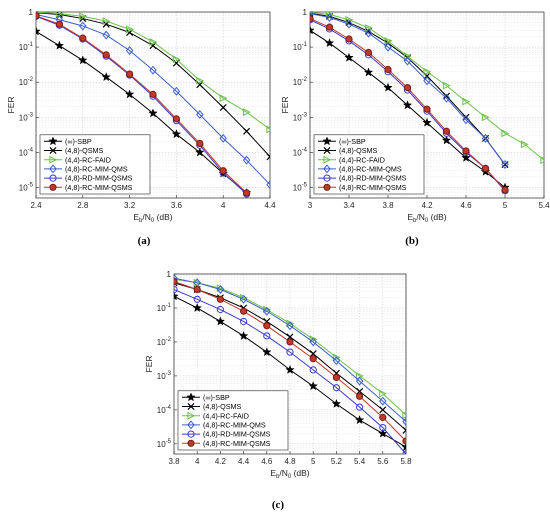 This screenshot has width=550, height=518. Describe the element at coordinates (26, 47) in the screenshot. I see `y-tick-label: 10⁻¹` at that location.